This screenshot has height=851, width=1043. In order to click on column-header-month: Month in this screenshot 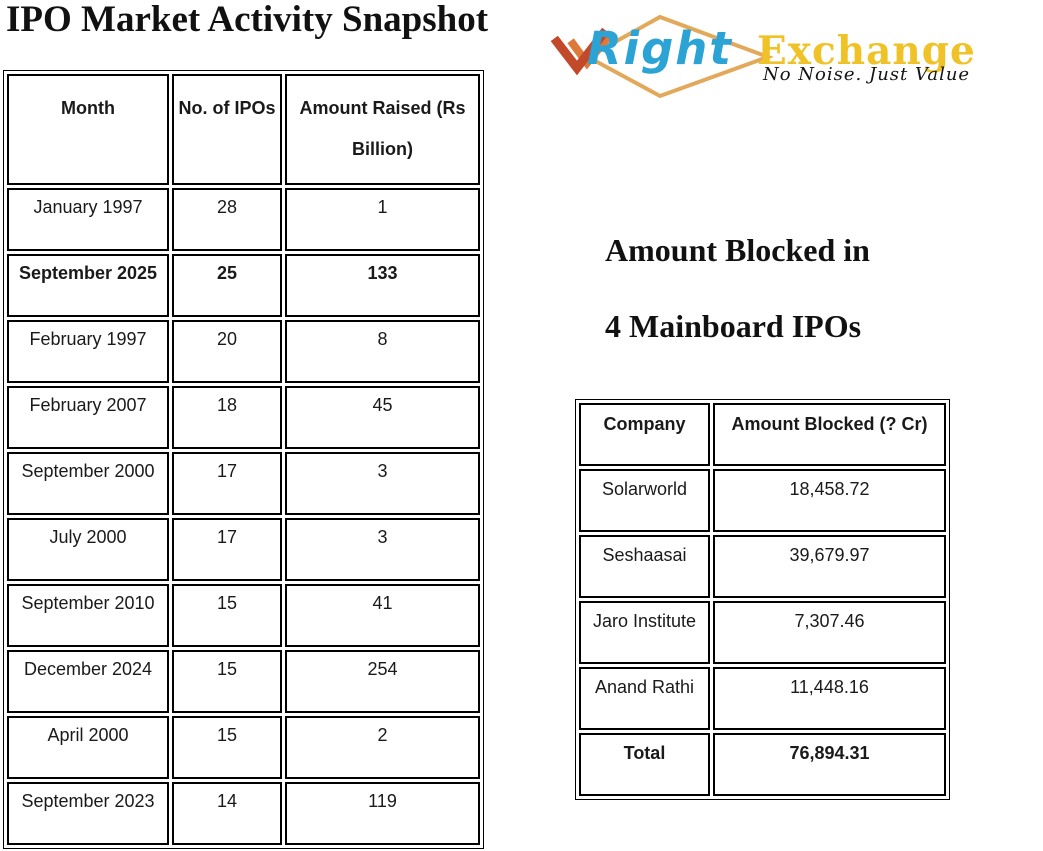, I will do `click(88, 129)`.